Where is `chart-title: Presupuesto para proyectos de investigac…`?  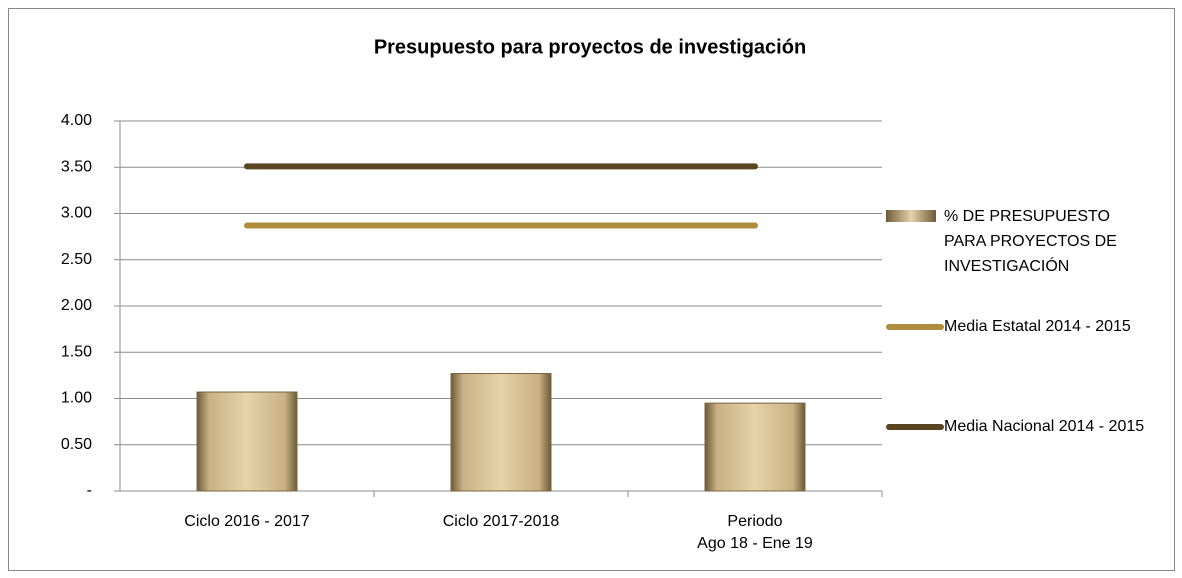 chart-title: Presupuesto para proyectos de investigac… is located at coordinates (590, 47).